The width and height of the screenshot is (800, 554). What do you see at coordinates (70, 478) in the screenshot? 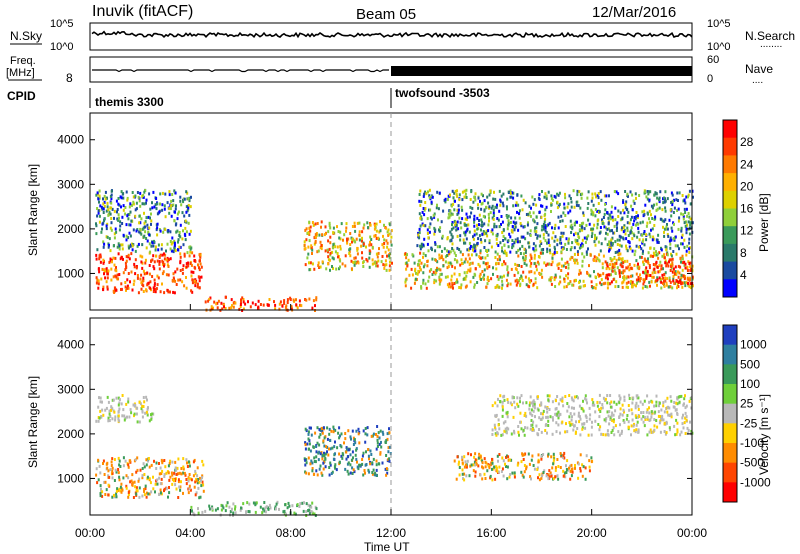
I see `velocity-ytick-label: 1000` at bounding box center [70, 478].